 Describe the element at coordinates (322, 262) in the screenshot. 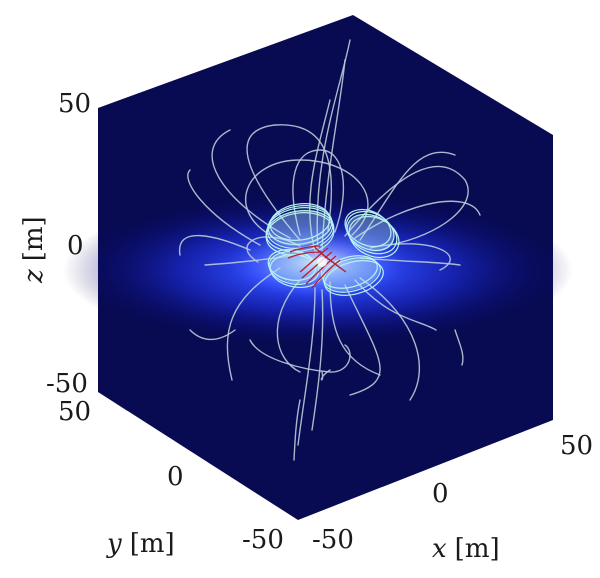

I see `core-center` at that location.